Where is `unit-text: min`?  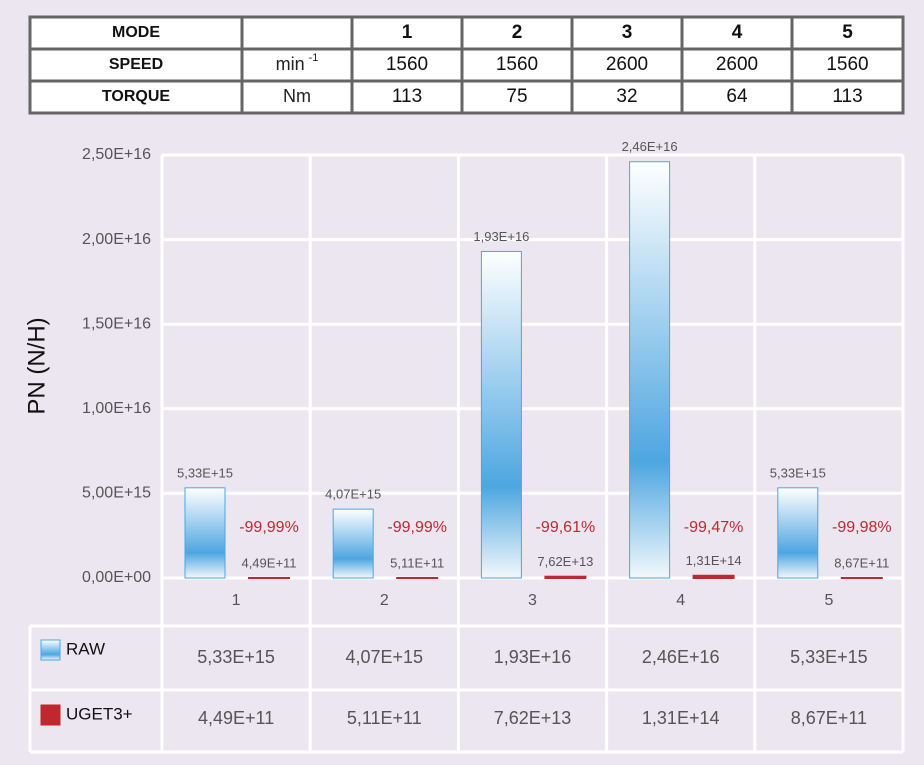
unit-text: min is located at coordinates (290, 64).